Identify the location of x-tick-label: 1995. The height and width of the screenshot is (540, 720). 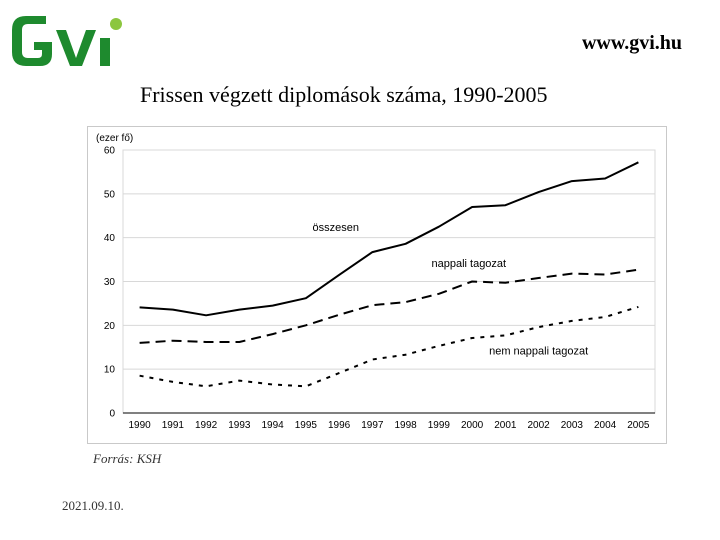
(306, 425).